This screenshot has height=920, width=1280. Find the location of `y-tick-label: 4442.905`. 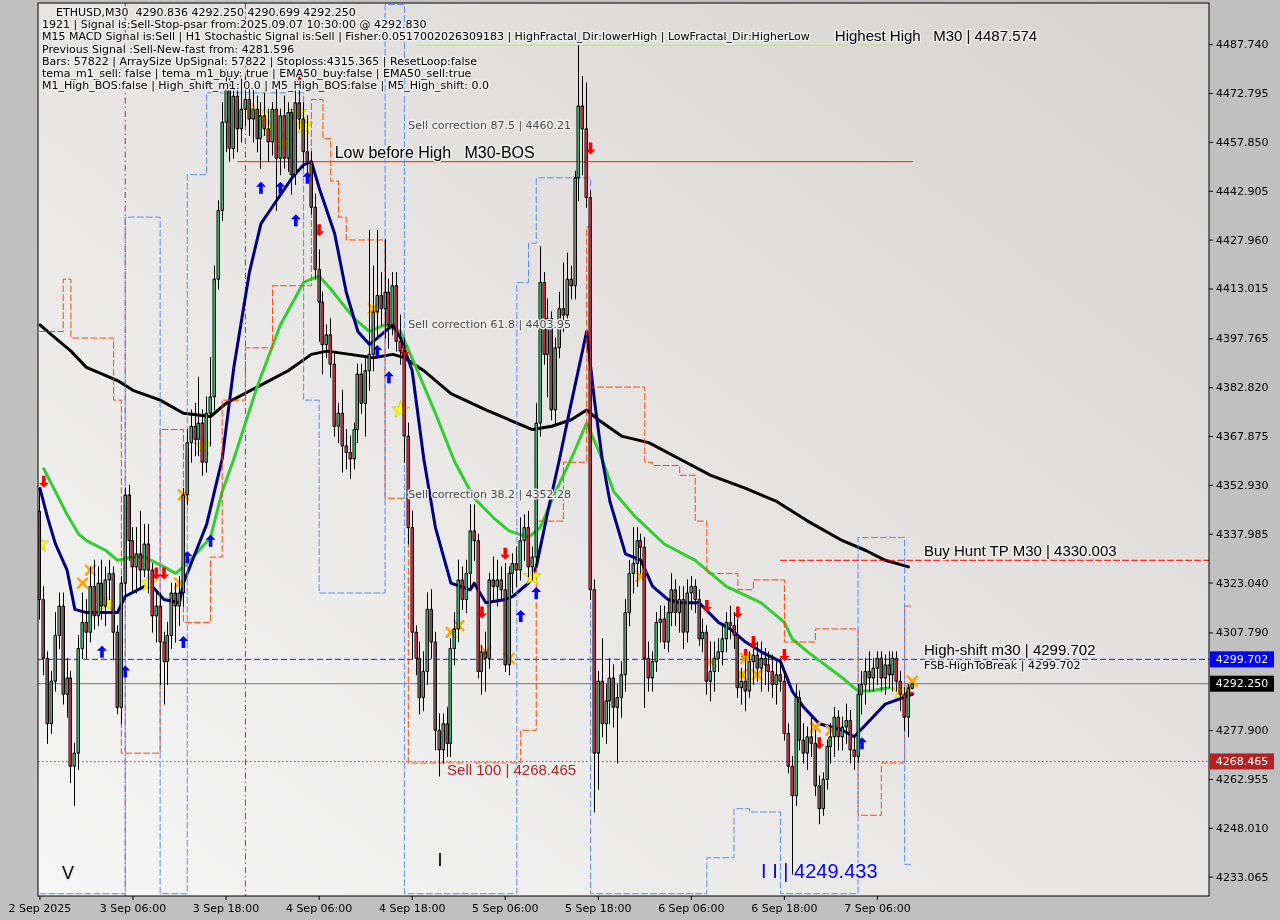

y-tick-label: 4442.905 is located at coordinates (1242, 191).